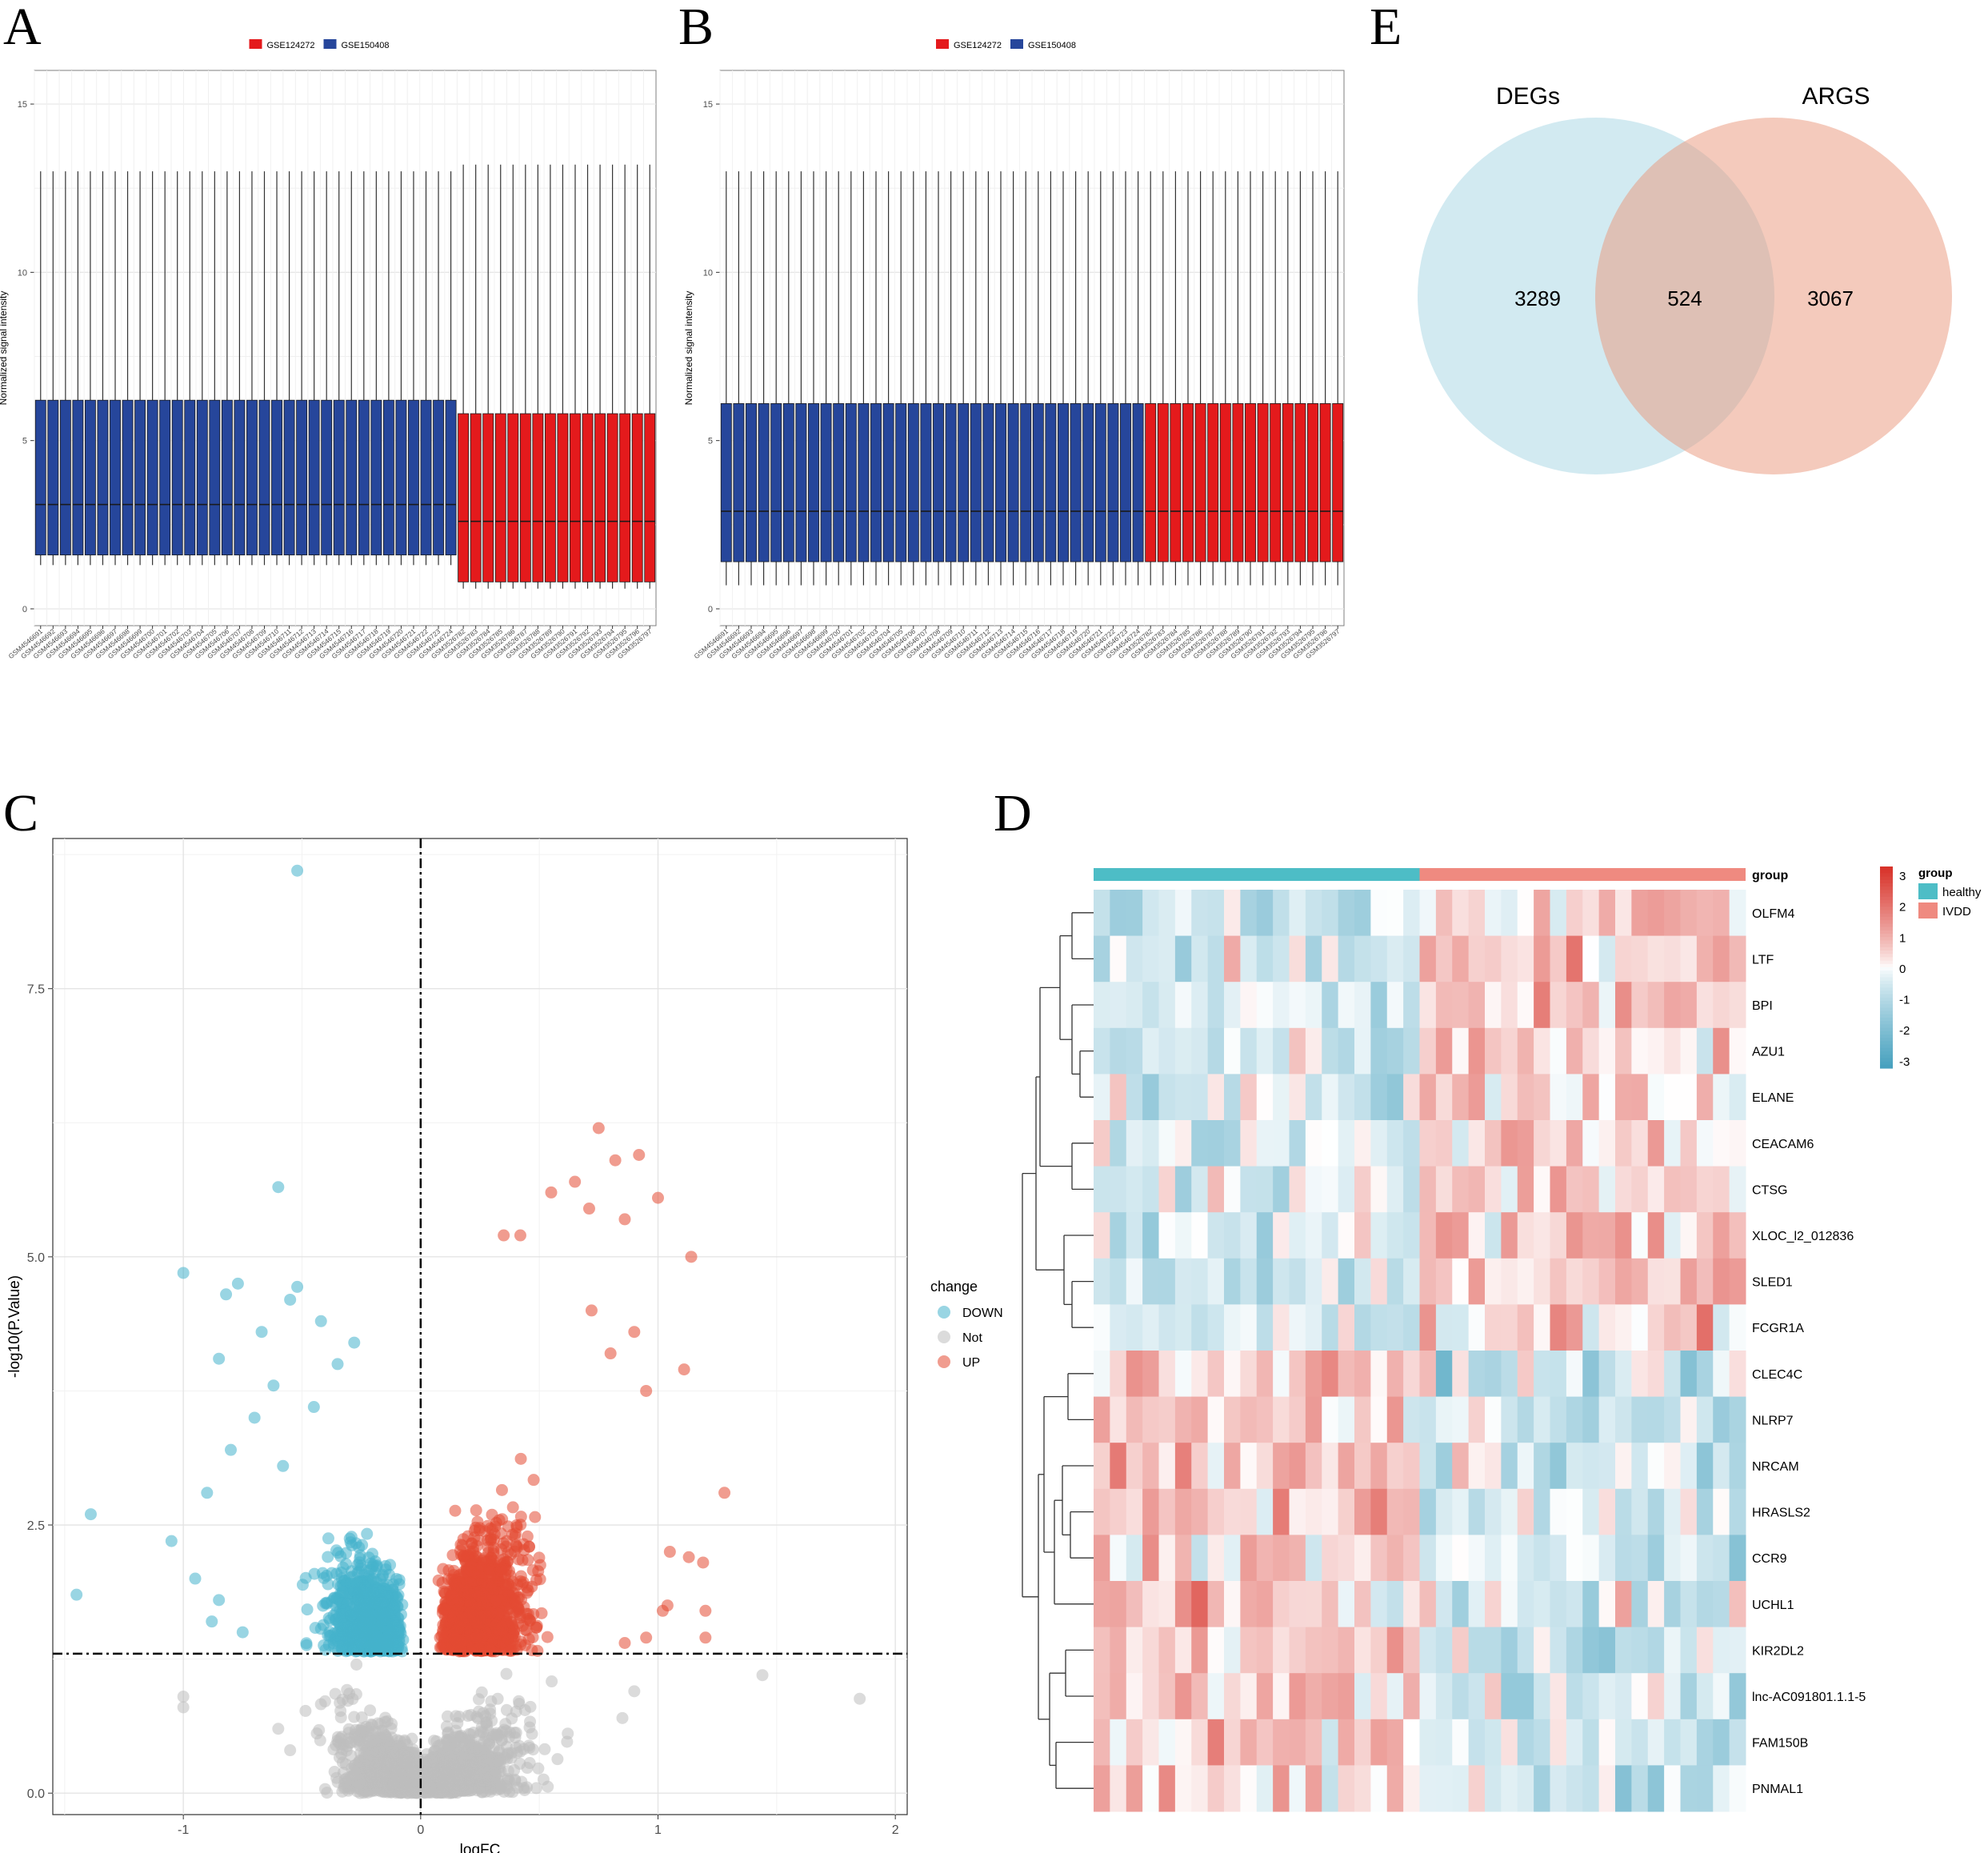 Image resolution: width=1988 pixels, height=1853 pixels. What do you see at coordinates (988, 482) in the screenshot?
I see `box-GSM4546712` at bounding box center [988, 482].